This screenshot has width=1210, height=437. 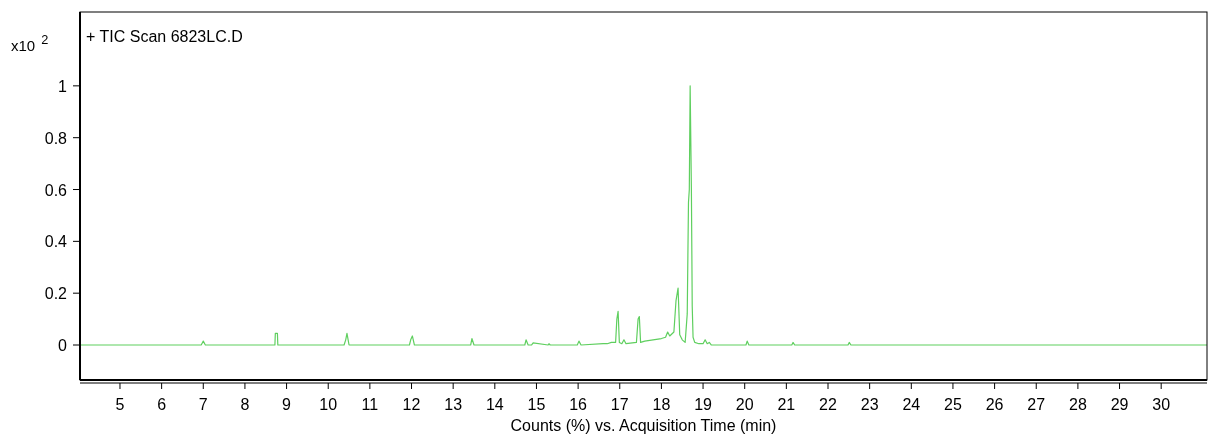 I want to click on x-axis-title: Counts (%) vs. Acquisition Time (min), so click(x=643, y=425).